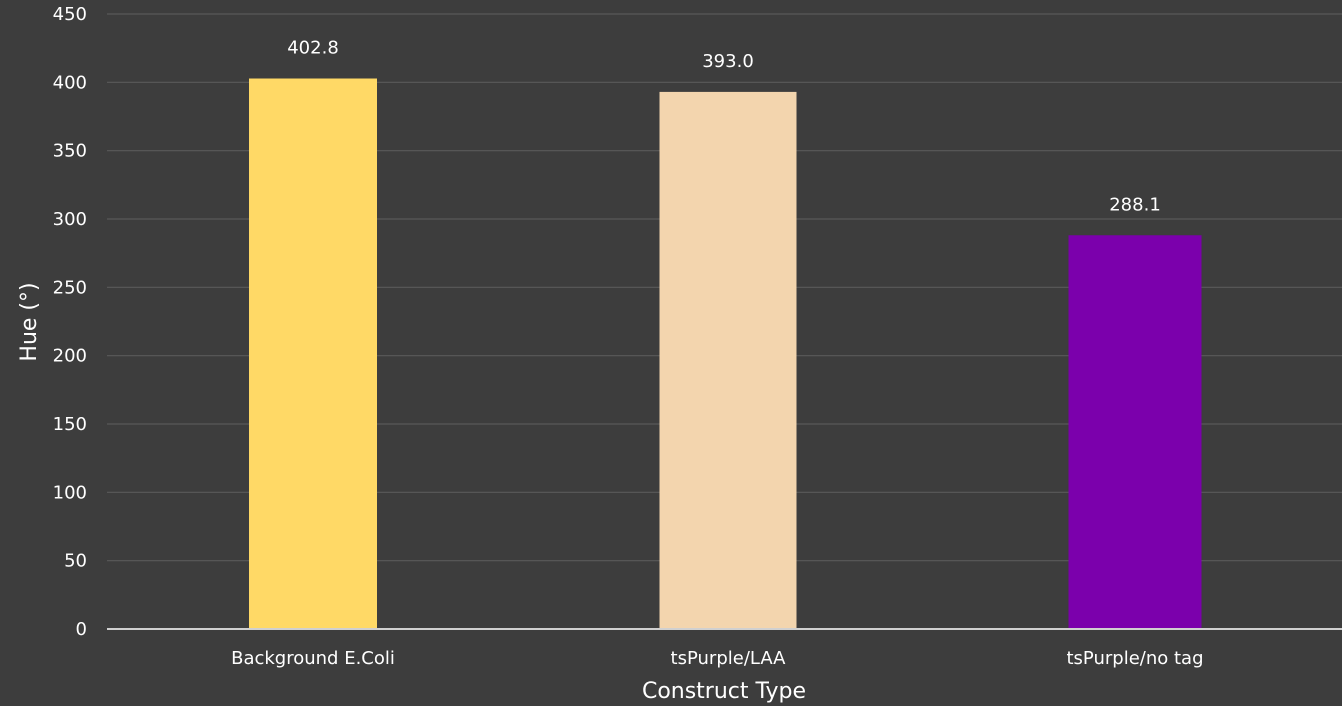  Describe the element at coordinates (728, 61) in the screenshot. I see `data-label: 393.0` at that location.